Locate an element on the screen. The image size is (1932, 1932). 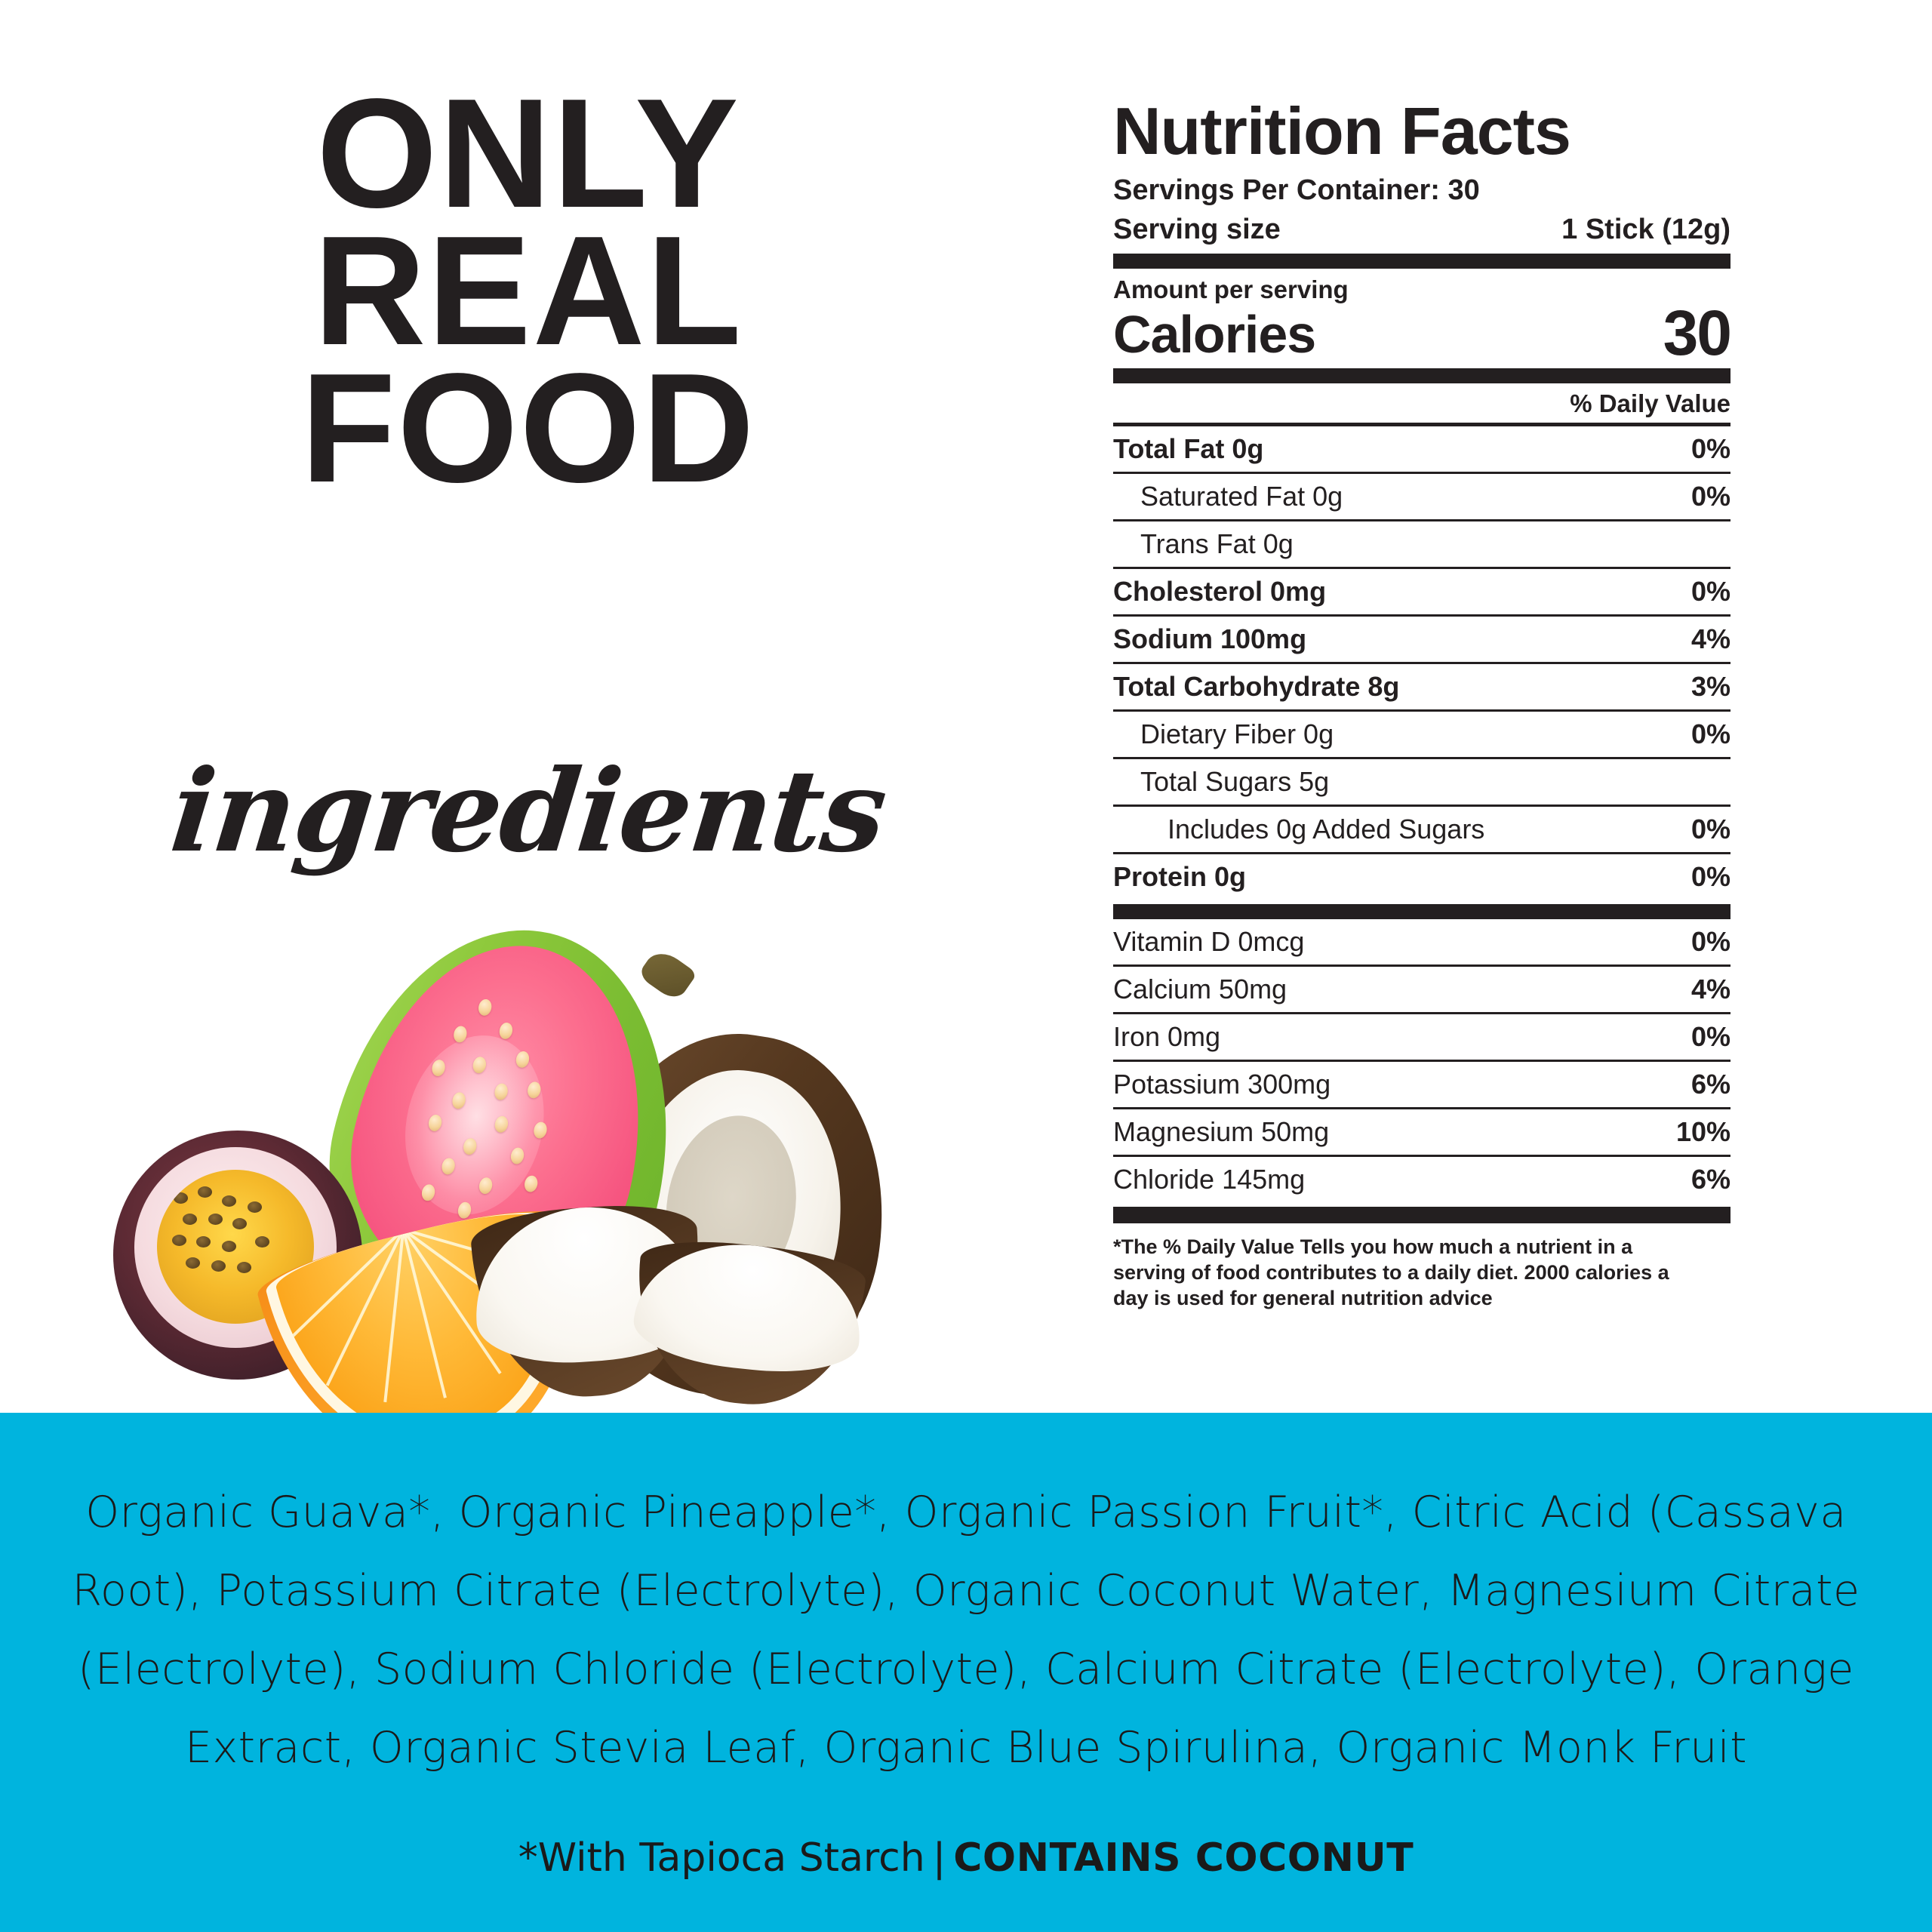
serving-size-value: 1 Stick (12g) is located at coordinates (1645, 229).